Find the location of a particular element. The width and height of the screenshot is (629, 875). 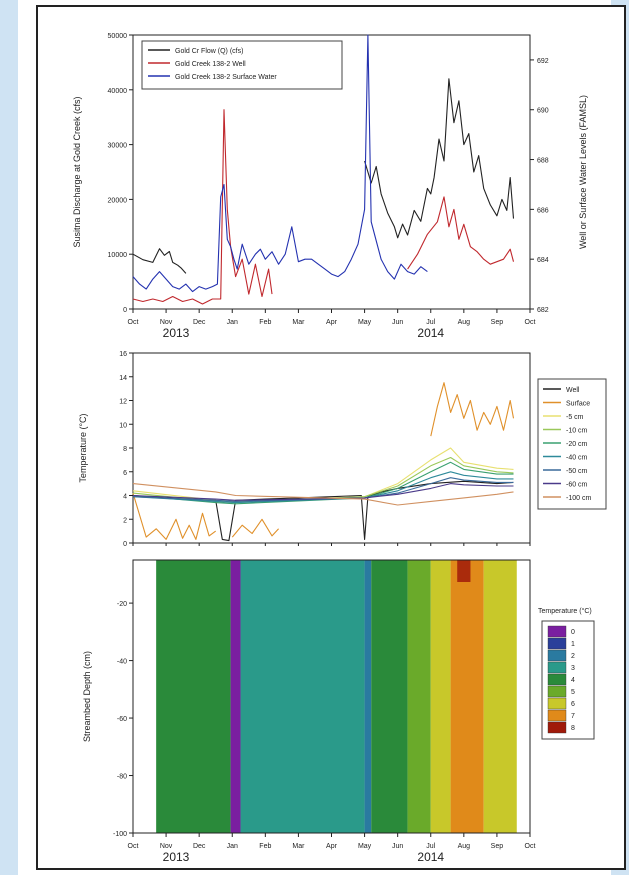

legend-label: -50 cm is located at coordinates (577, 471).